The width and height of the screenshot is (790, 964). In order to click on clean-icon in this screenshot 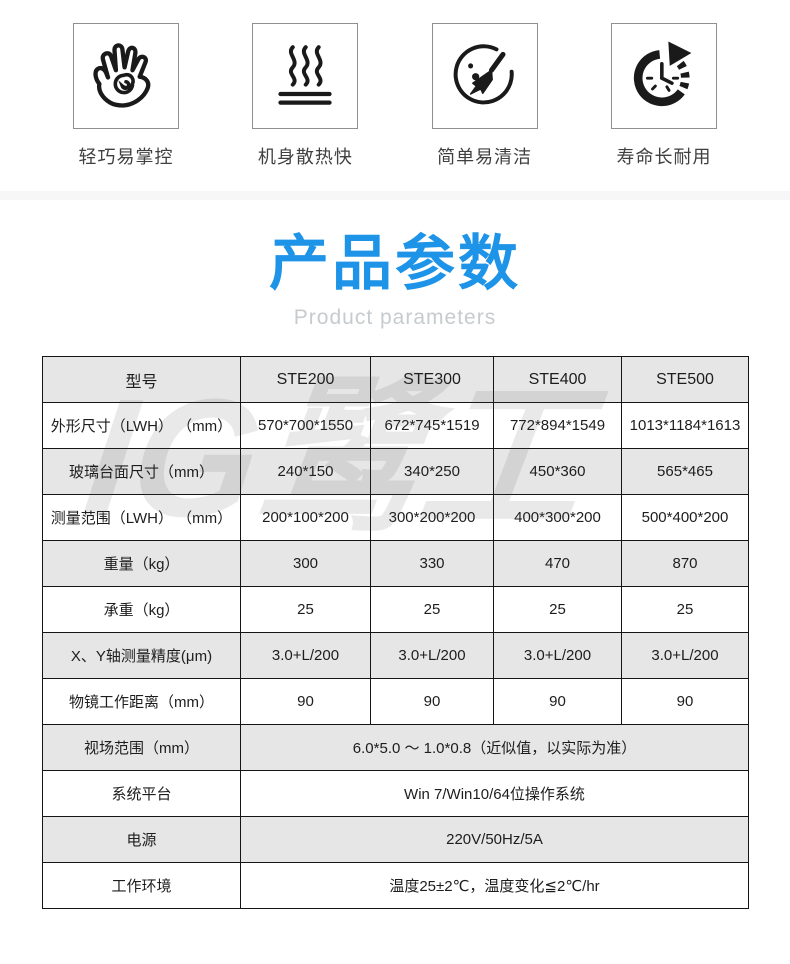, I will do `click(483, 74)`.